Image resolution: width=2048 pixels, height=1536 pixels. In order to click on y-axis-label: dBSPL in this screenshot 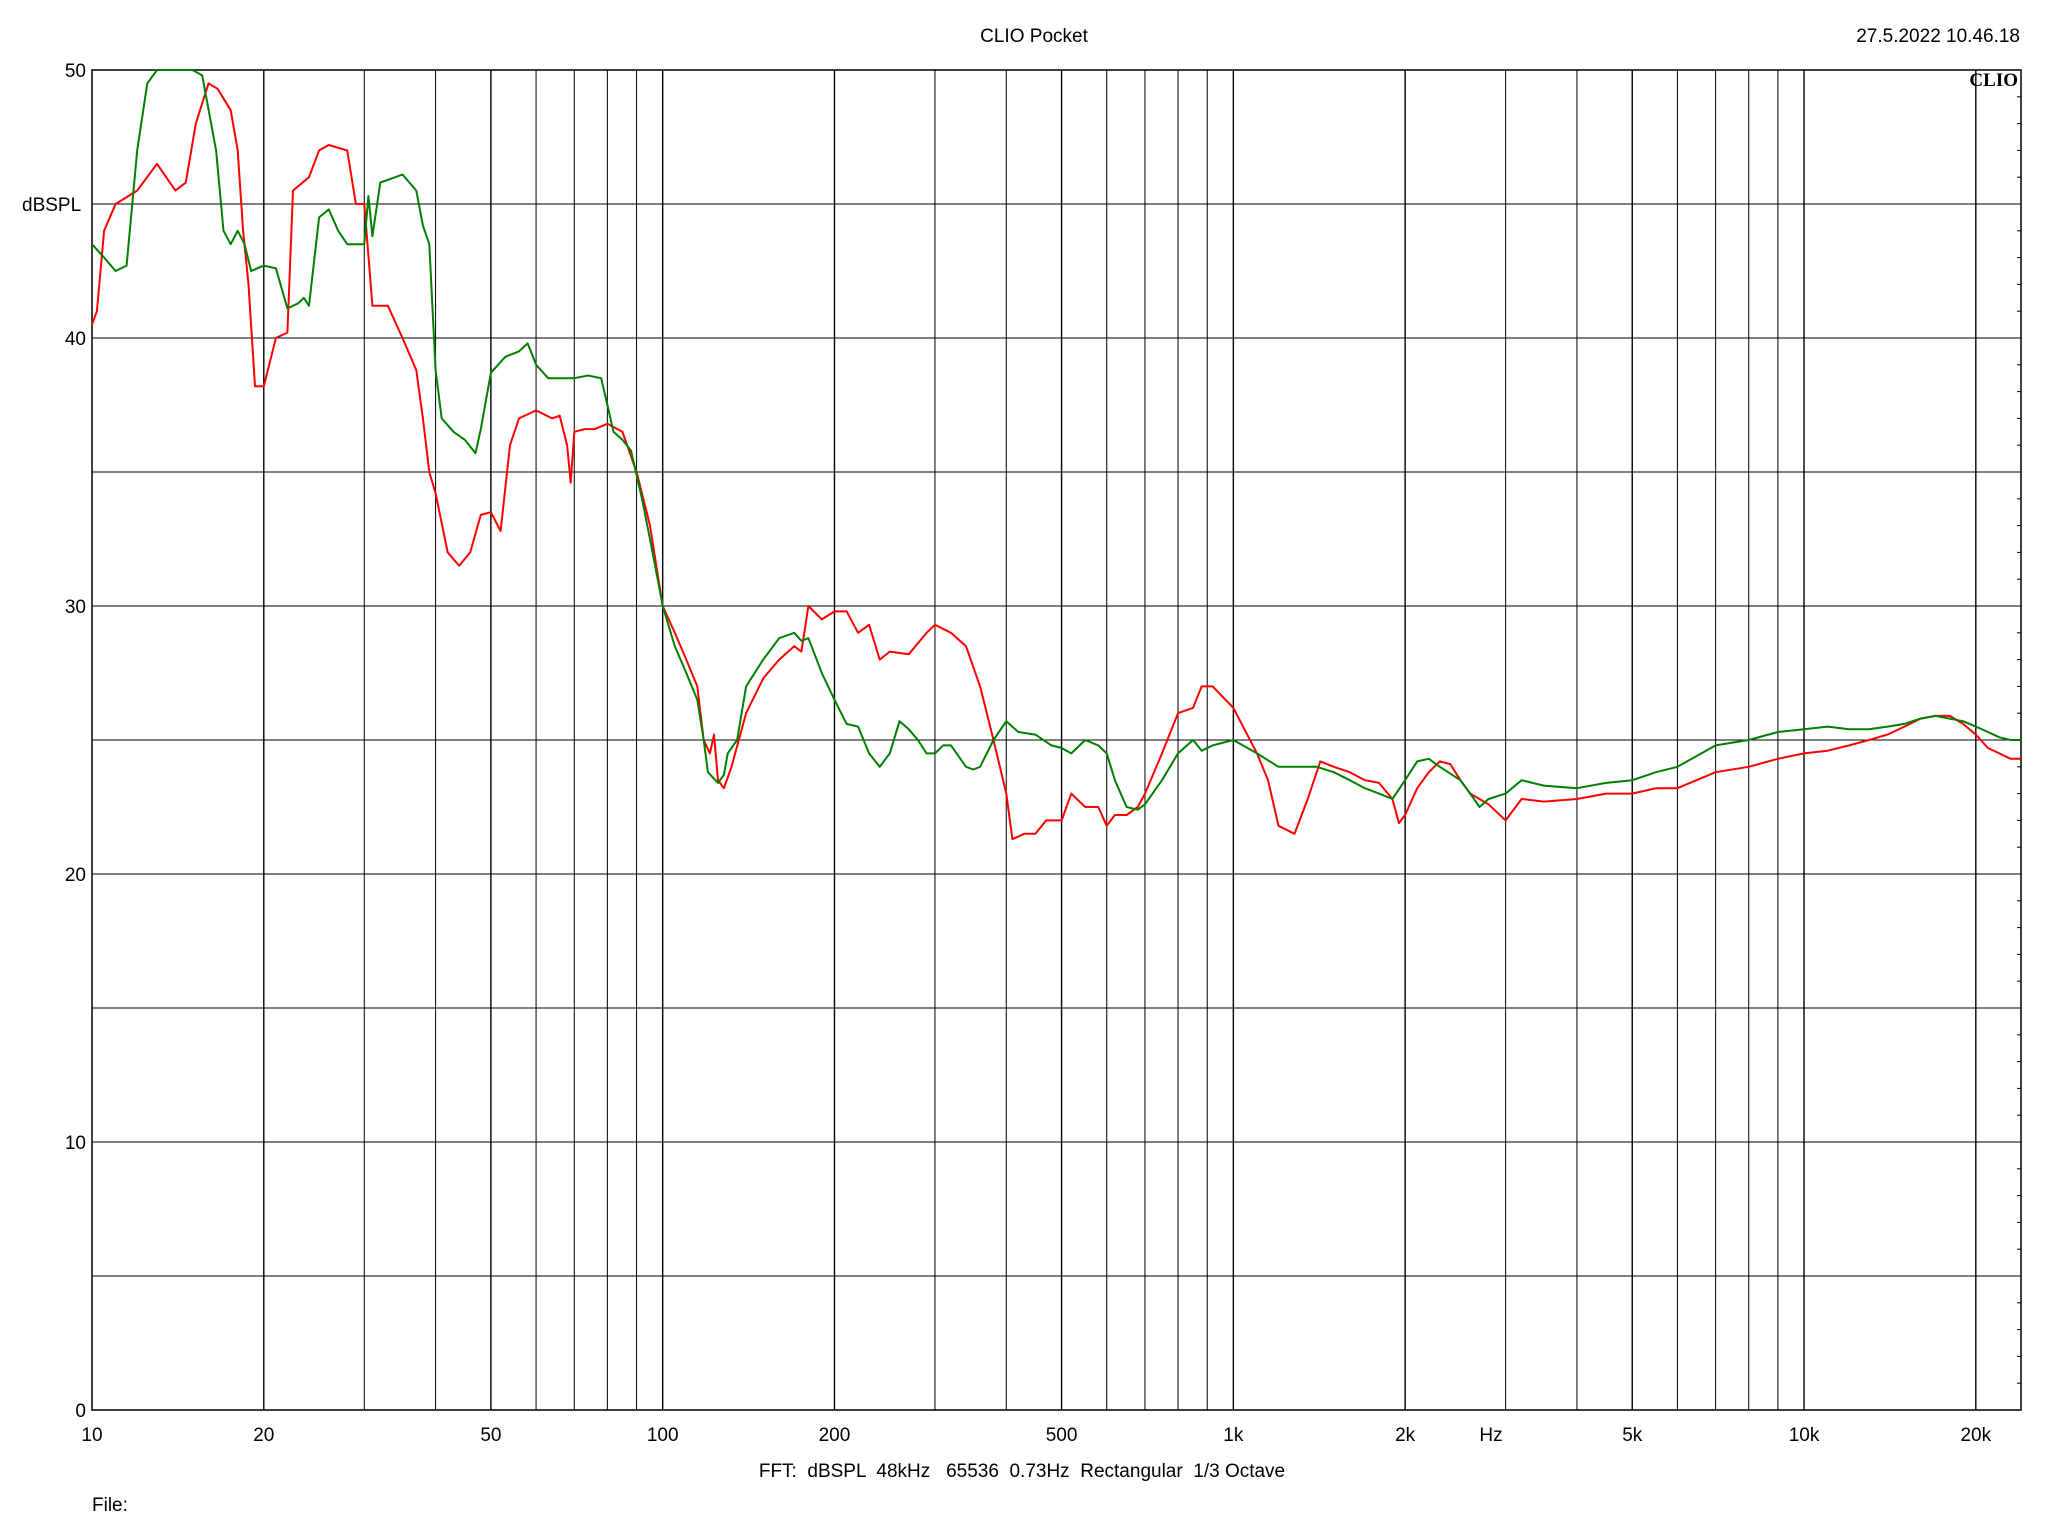, I will do `click(51, 205)`.